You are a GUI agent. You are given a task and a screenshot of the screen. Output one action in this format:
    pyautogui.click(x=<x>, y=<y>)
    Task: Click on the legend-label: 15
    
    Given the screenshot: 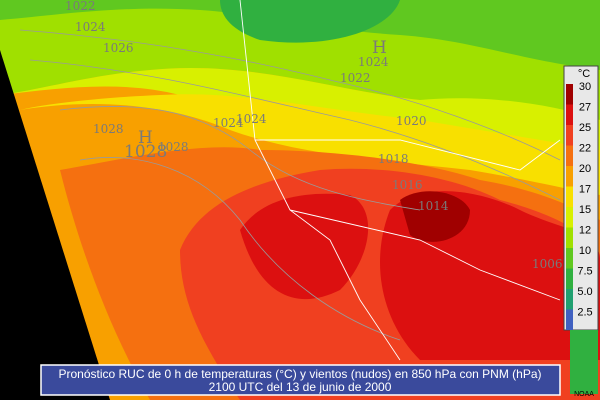 What is the action you would take?
    pyautogui.click(x=585, y=210)
    